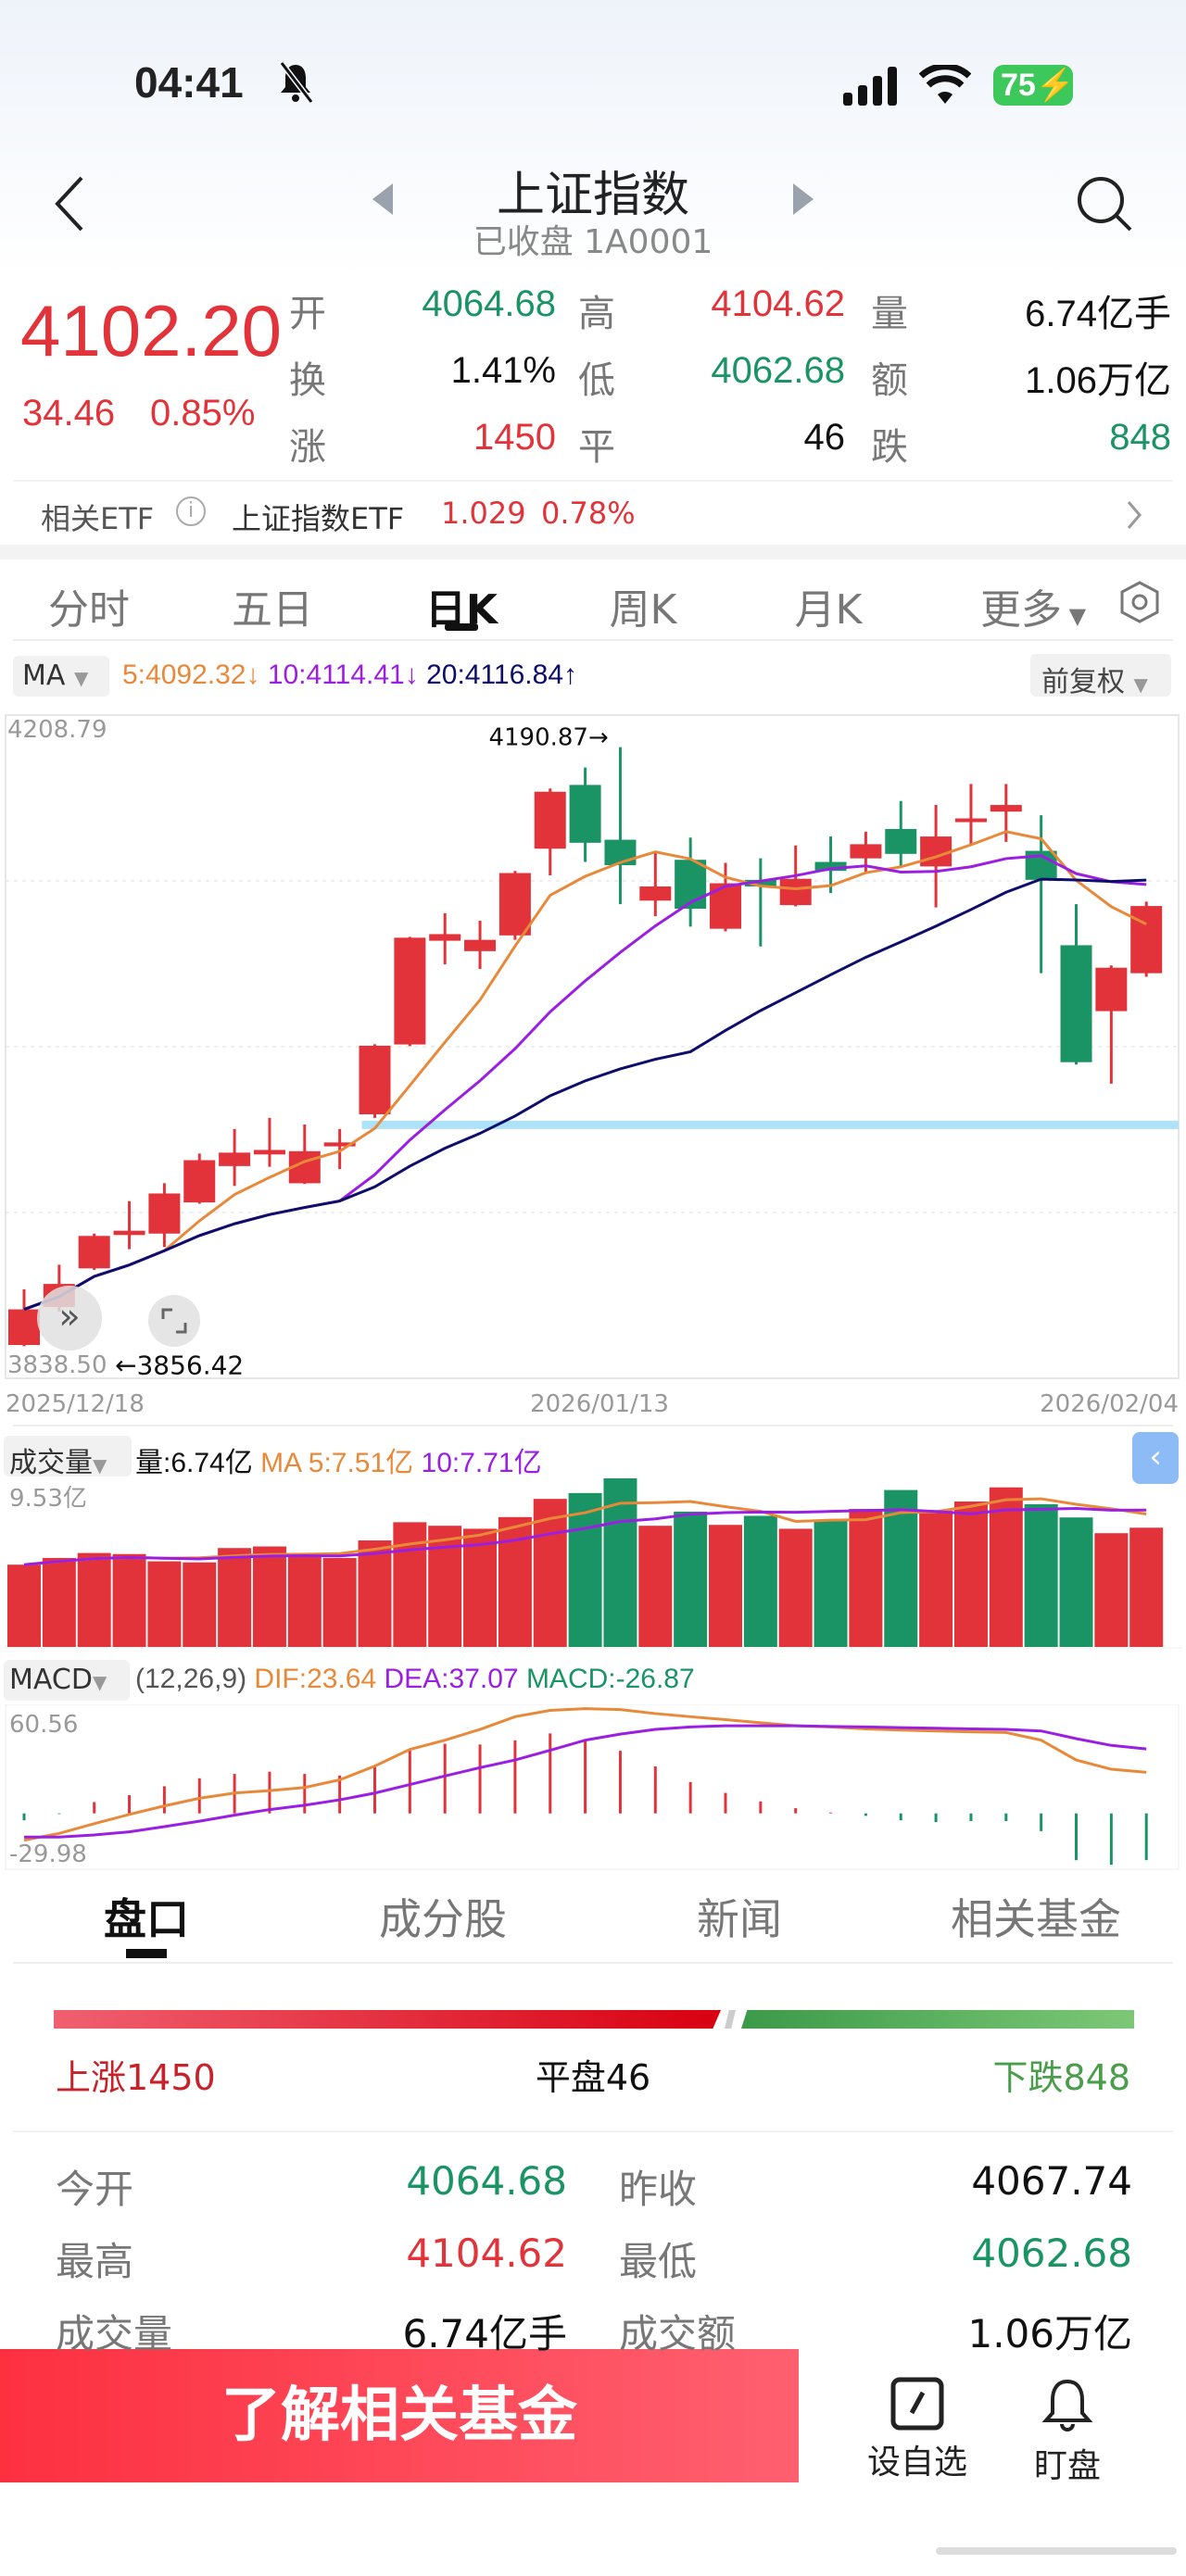  What do you see at coordinates (778, 370) in the screenshot?
I see `quote-value: 4062.68` at bounding box center [778, 370].